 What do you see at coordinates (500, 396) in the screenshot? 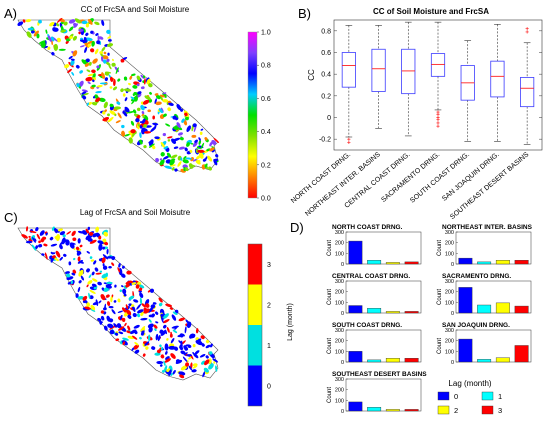
I see `legend-label: 1` at bounding box center [500, 396].